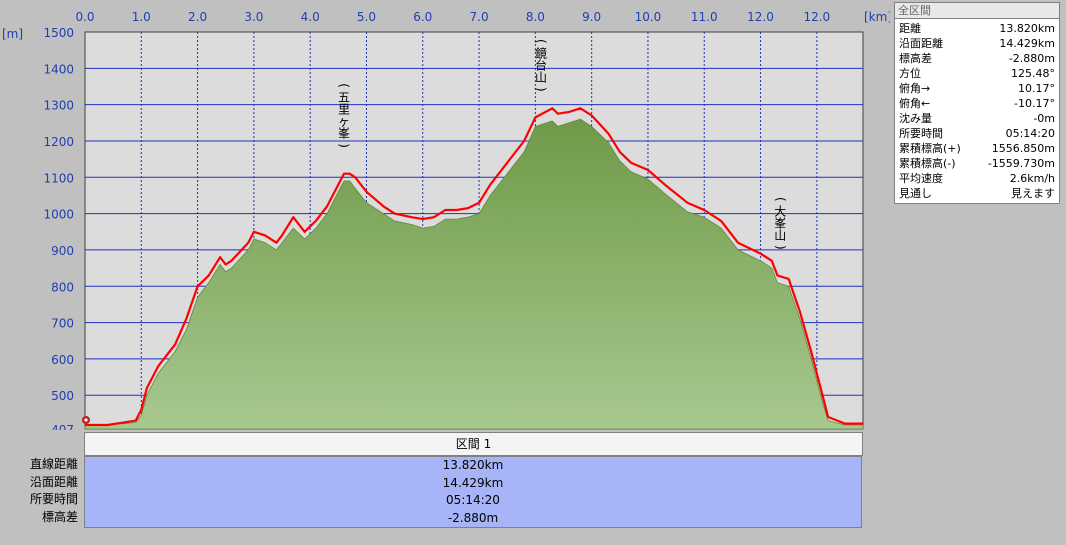 The image size is (1066, 545). Describe the element at coordinates (977, 11) in the screenshot. I see `summary-panel-title: 全区間` at that location.